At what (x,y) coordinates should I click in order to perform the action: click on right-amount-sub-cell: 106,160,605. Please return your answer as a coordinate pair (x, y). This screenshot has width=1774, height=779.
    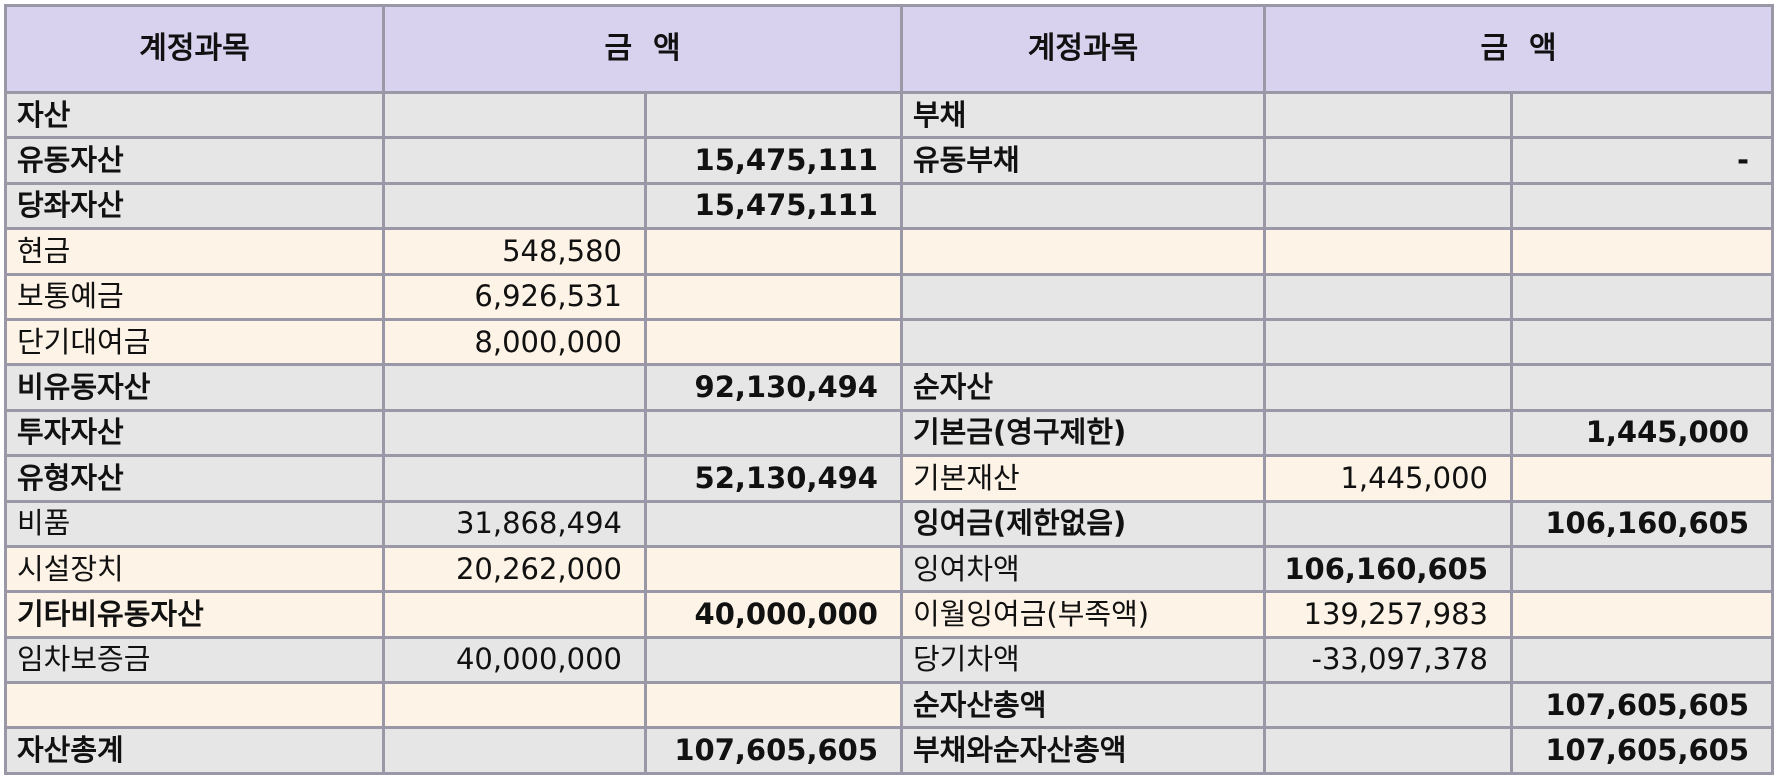
    Looking at the image, I should click on (1388, 569).